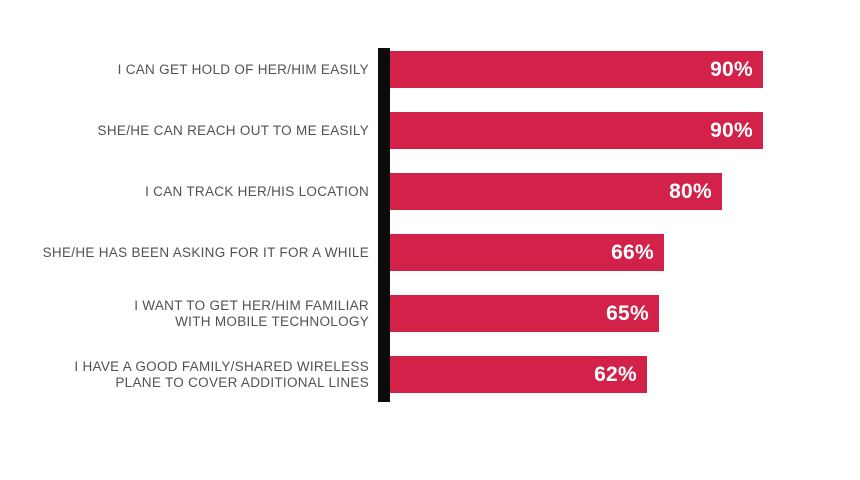 This screenshot has width=860, height=480. What do you see at coordinates (243, 69) in the screenshot?
I see `category-label: I CAN GET HOLD OF HER/HIM EASILY` at bounding box center [243, 69].